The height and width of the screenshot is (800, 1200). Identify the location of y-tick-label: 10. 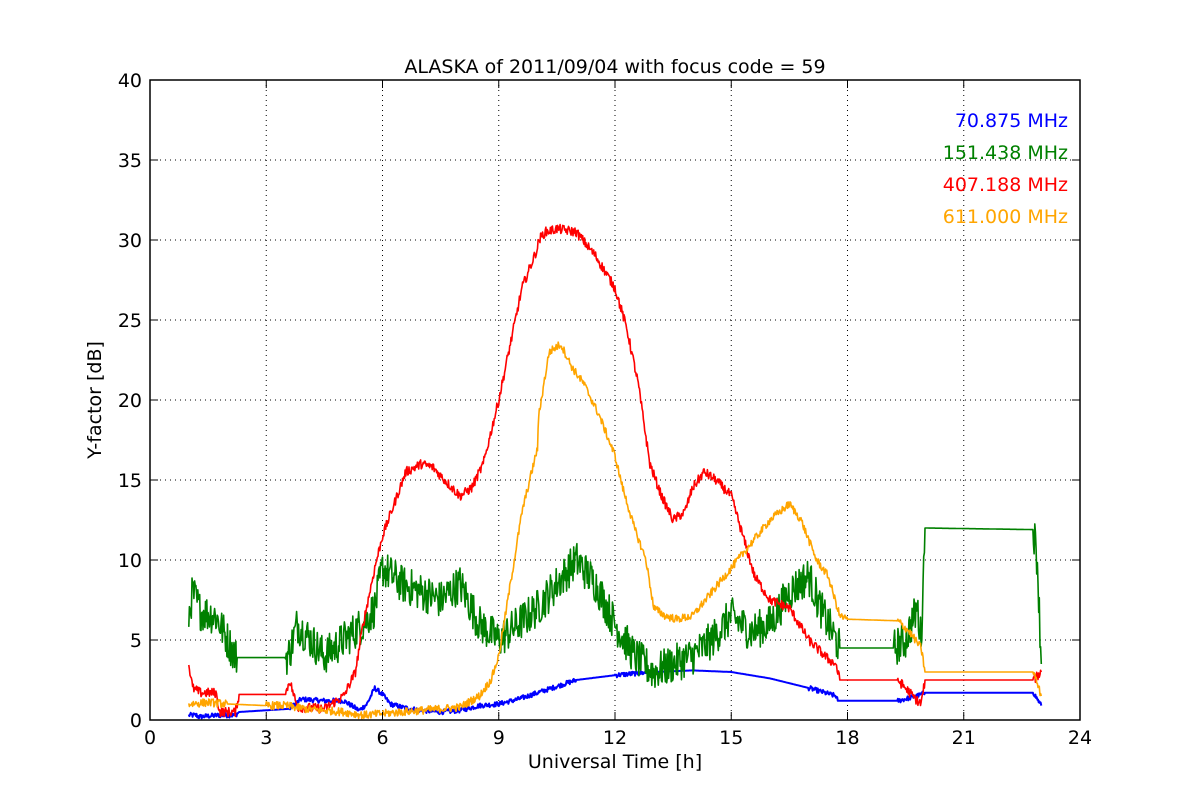
(130, 561).